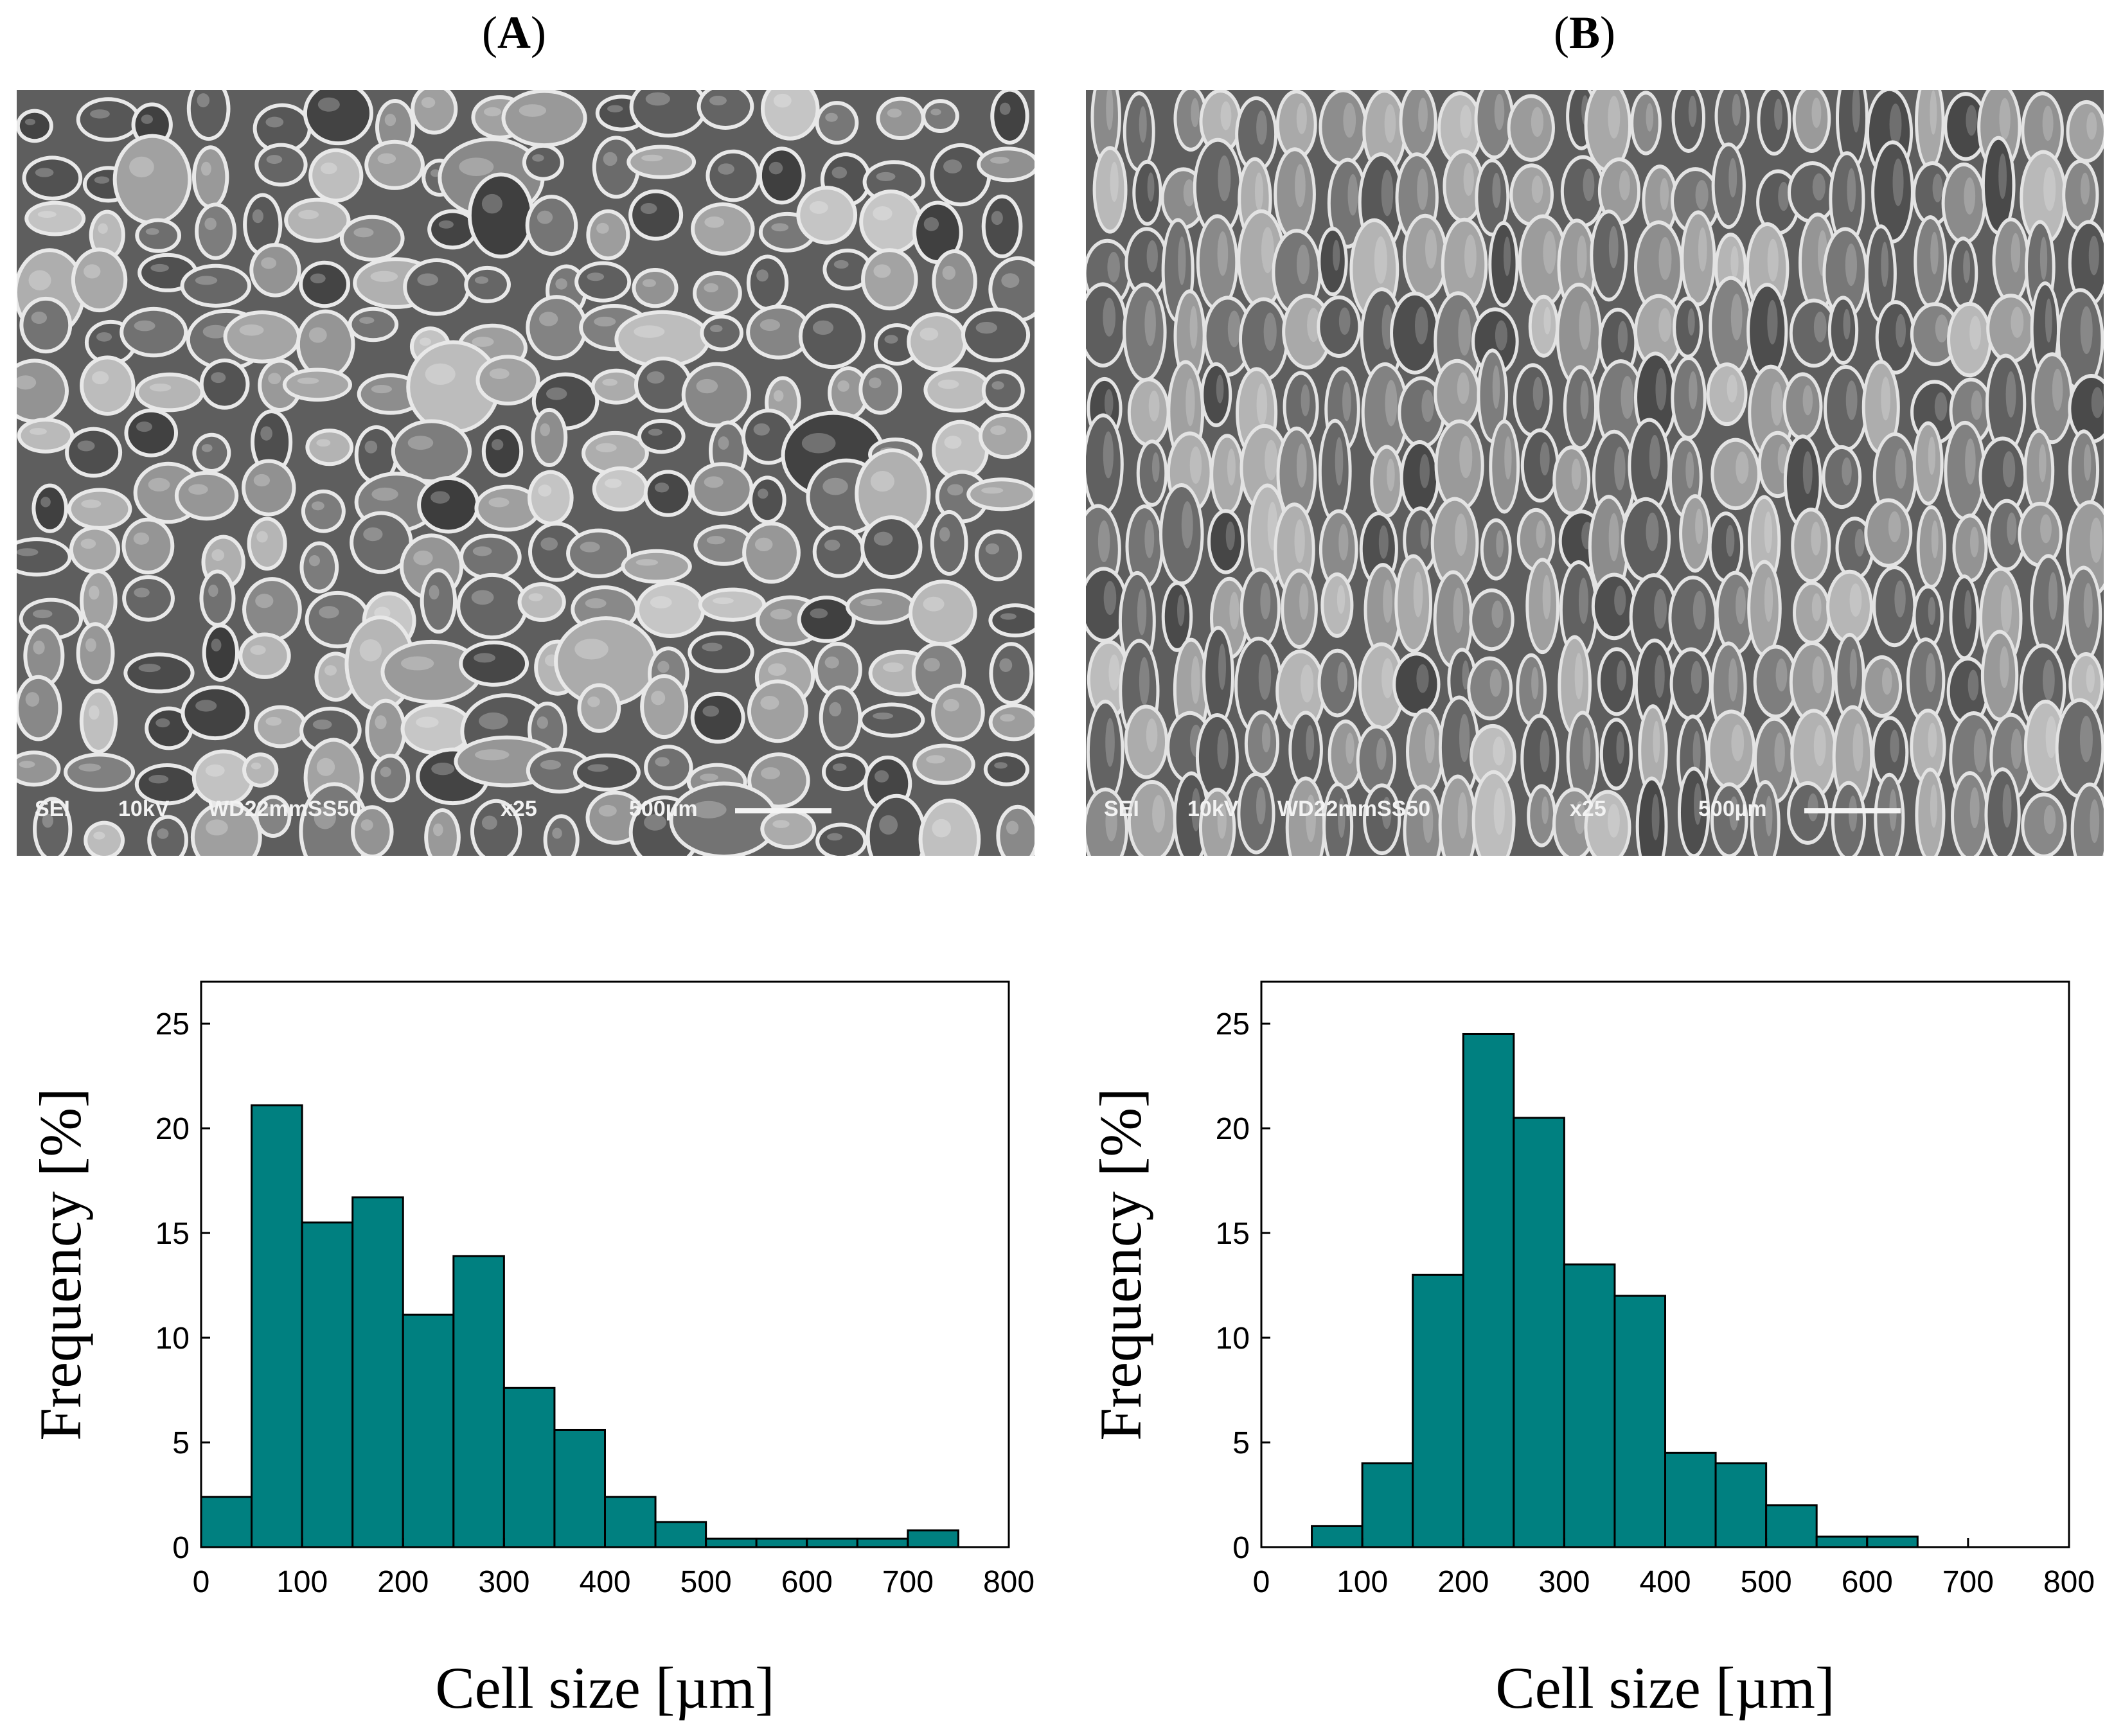  Describe the element at coordinates (1121, 809) in the screenshot. I see `sem-detector: SEI` at that location.